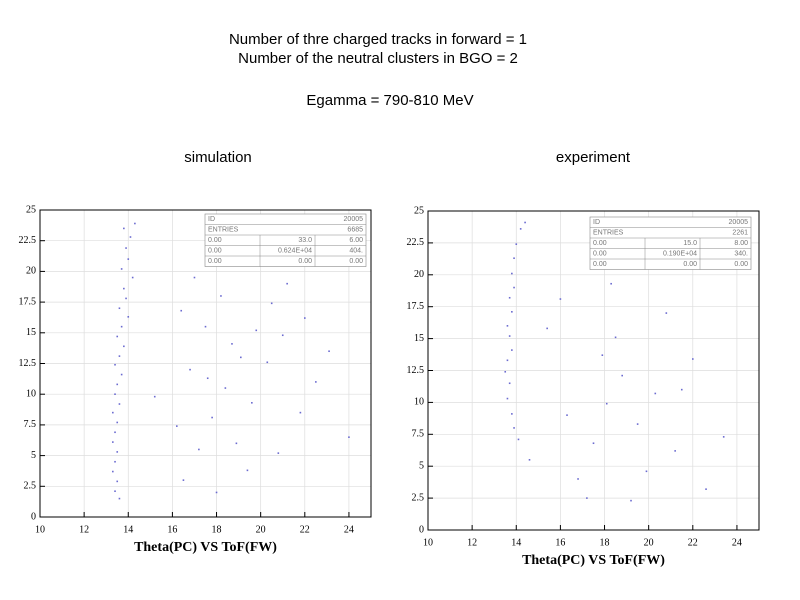 Image resolution: width=800 pixels, height=600 pixels. I want to click on x-tick-label: 16, so click(172, 529).